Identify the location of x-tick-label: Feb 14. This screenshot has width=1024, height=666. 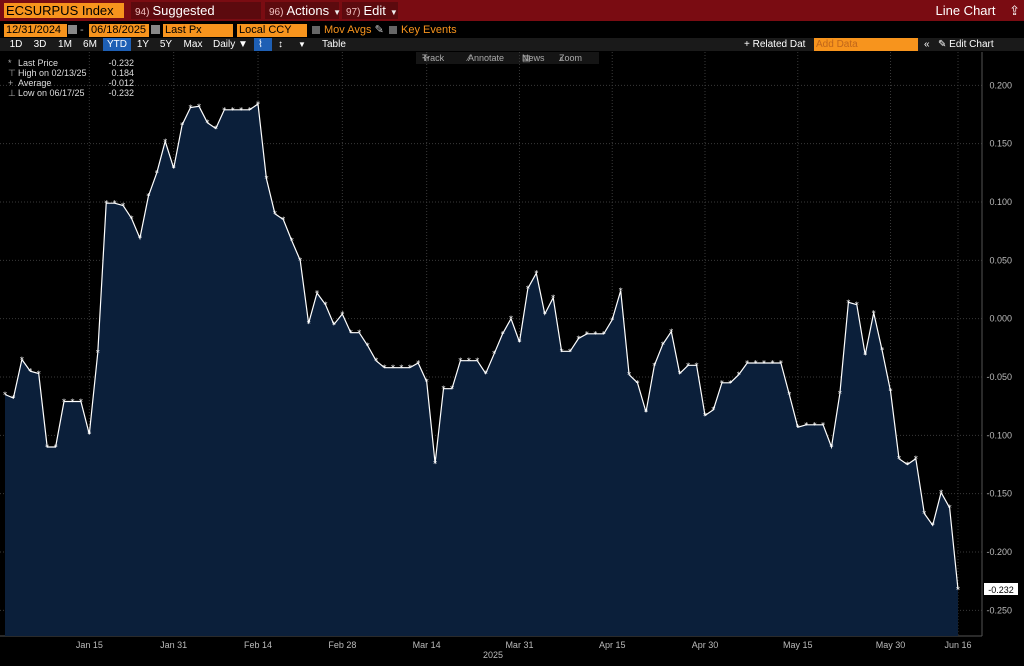
(258, 645).